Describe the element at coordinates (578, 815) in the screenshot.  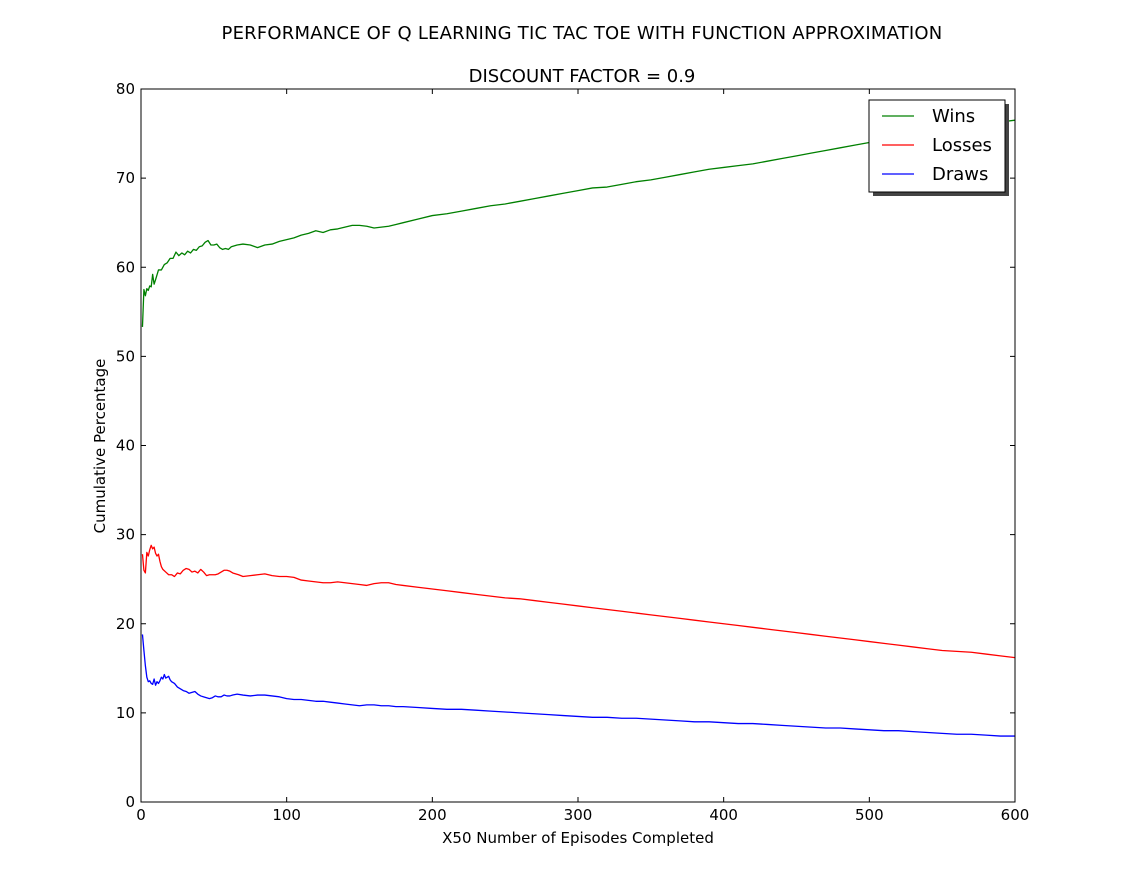
I see `x-tick-label-300: 300` at that location.